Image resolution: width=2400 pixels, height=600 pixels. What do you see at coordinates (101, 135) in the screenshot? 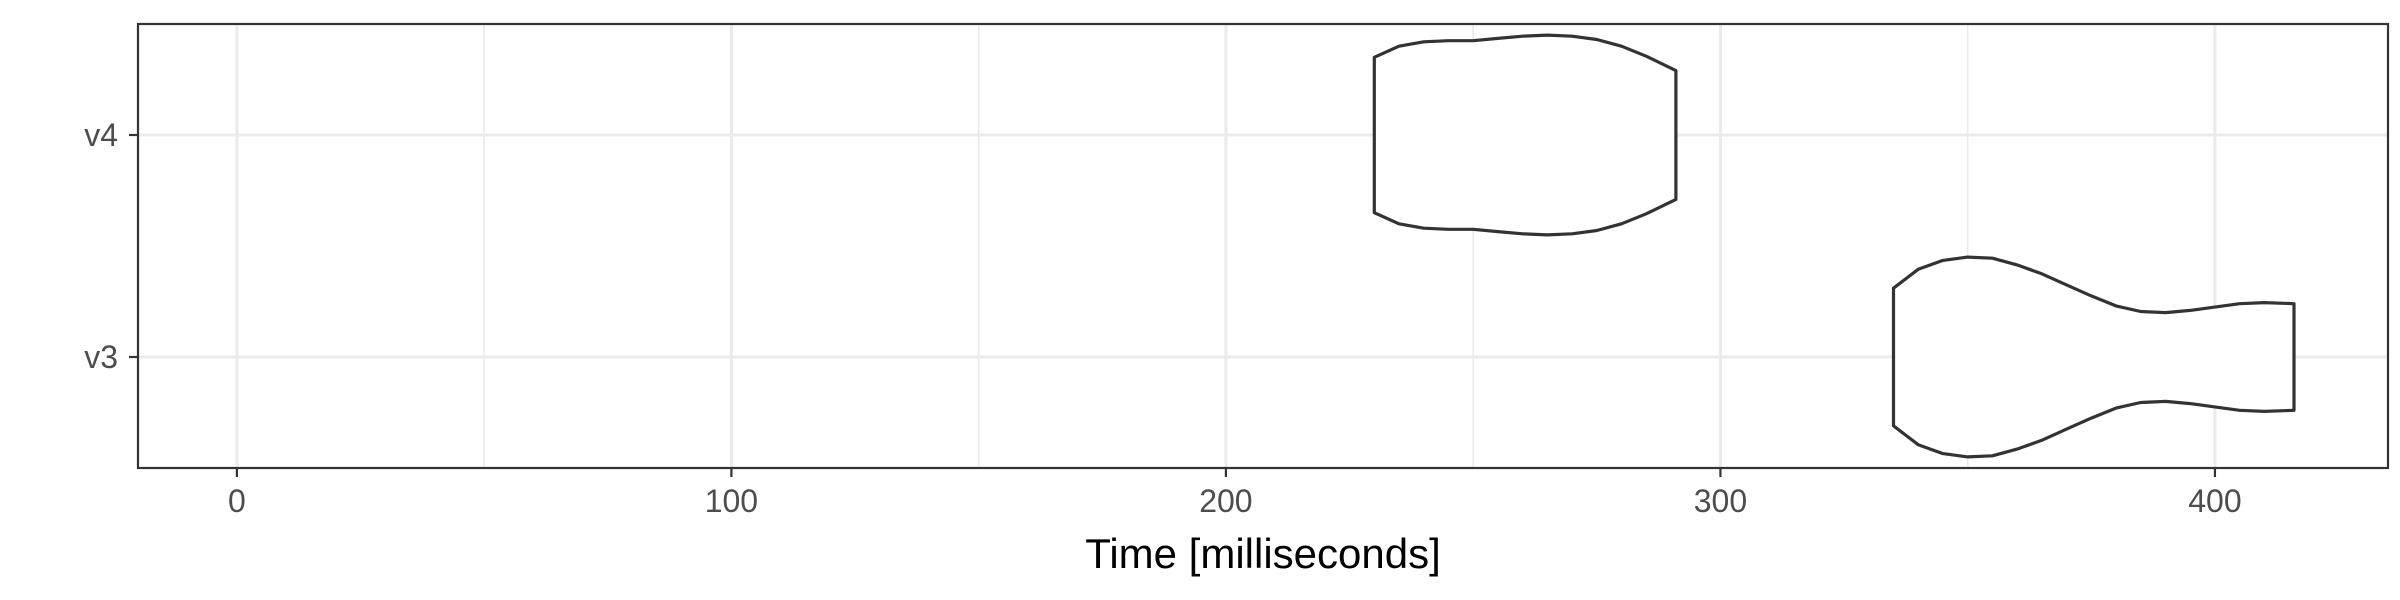
I see `y-tick-label: v4` at bounding box center [101, 135].